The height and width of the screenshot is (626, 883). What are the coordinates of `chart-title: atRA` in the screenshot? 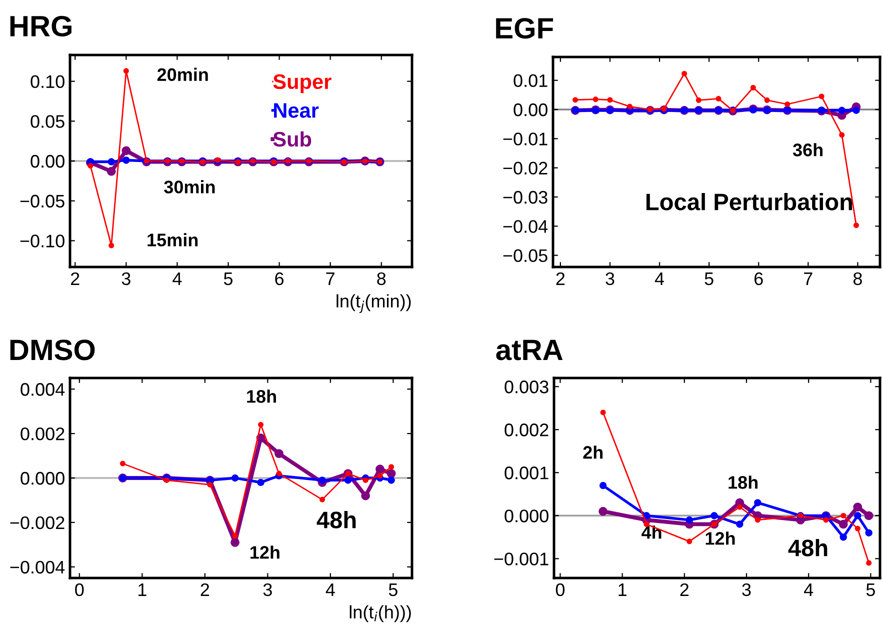 It's located at (529, 350).